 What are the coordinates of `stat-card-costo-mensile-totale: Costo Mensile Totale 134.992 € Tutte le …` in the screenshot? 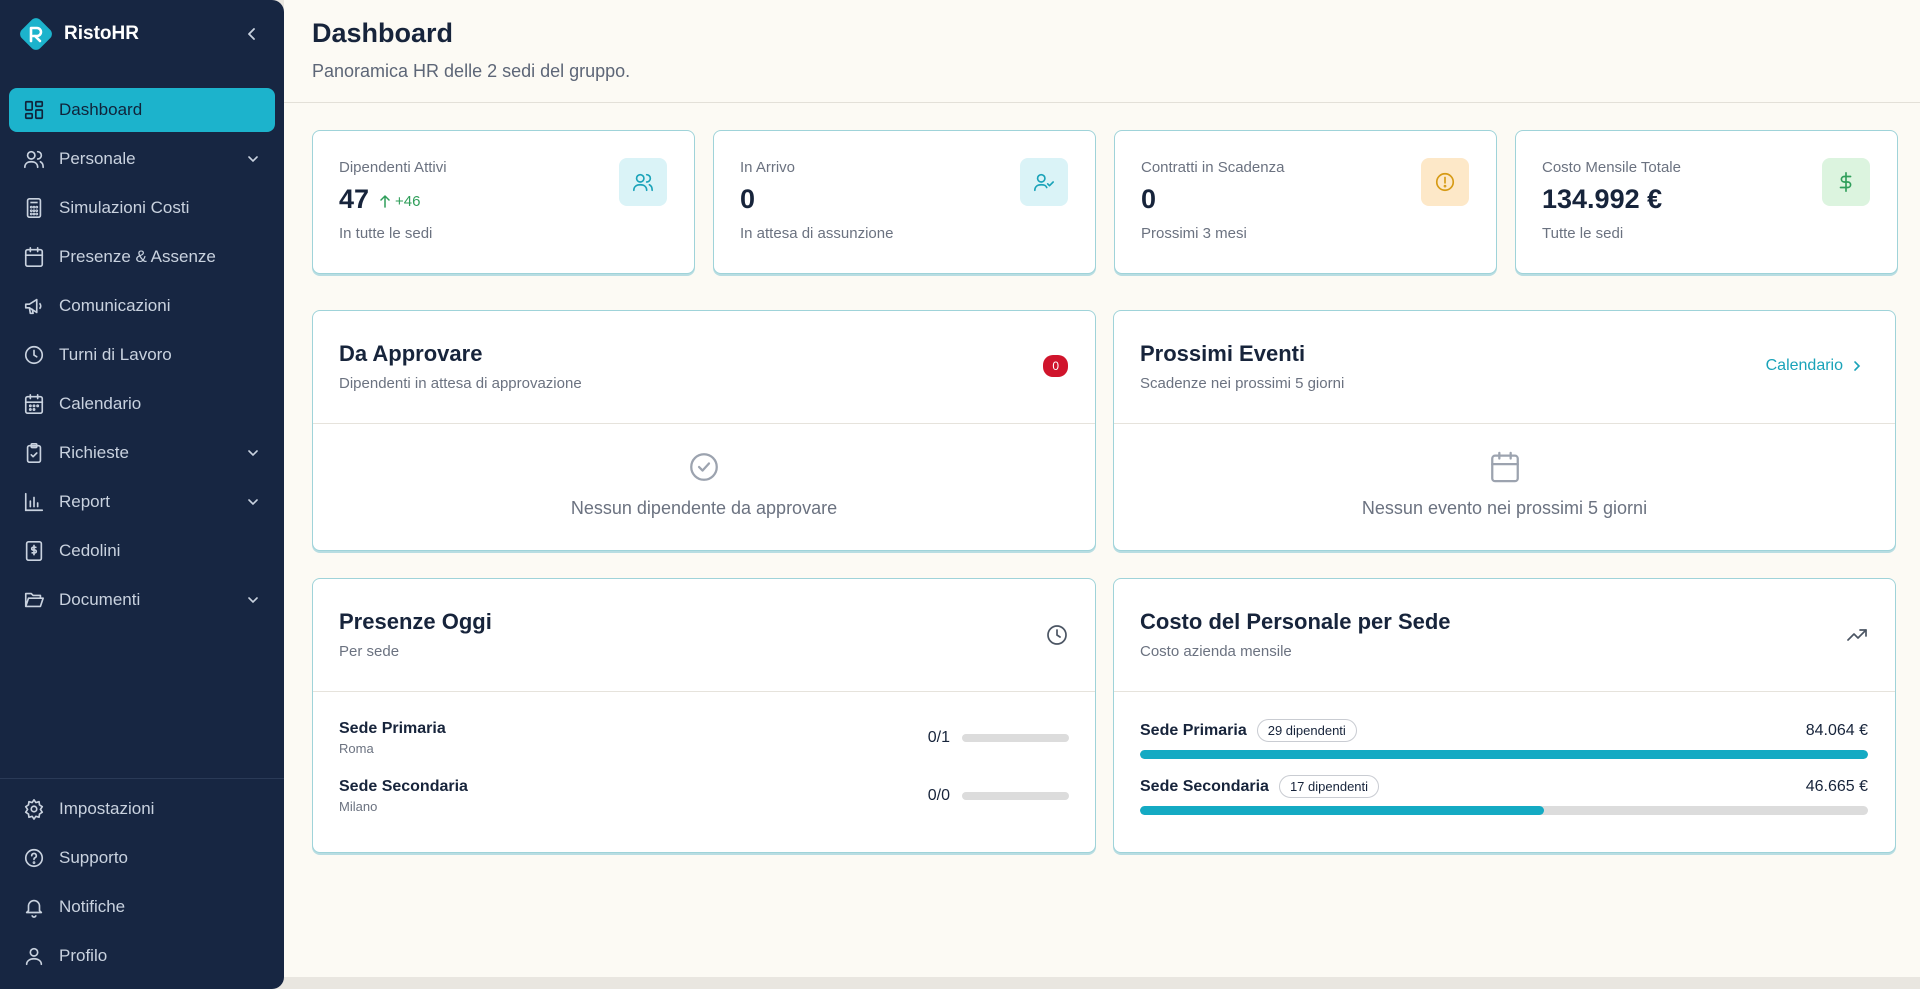 It's located at (1706, 202).